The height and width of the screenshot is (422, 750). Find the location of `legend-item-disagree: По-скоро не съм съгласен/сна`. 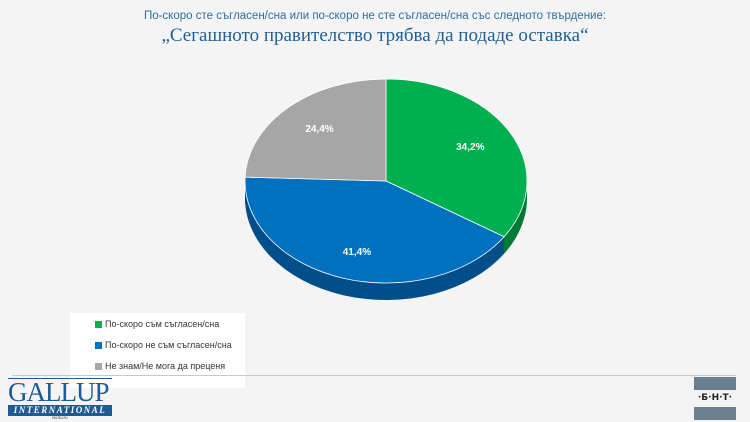

legend-item-disagree: По-скоро не съм съгласен/сна is located at coordinates (163, 345).